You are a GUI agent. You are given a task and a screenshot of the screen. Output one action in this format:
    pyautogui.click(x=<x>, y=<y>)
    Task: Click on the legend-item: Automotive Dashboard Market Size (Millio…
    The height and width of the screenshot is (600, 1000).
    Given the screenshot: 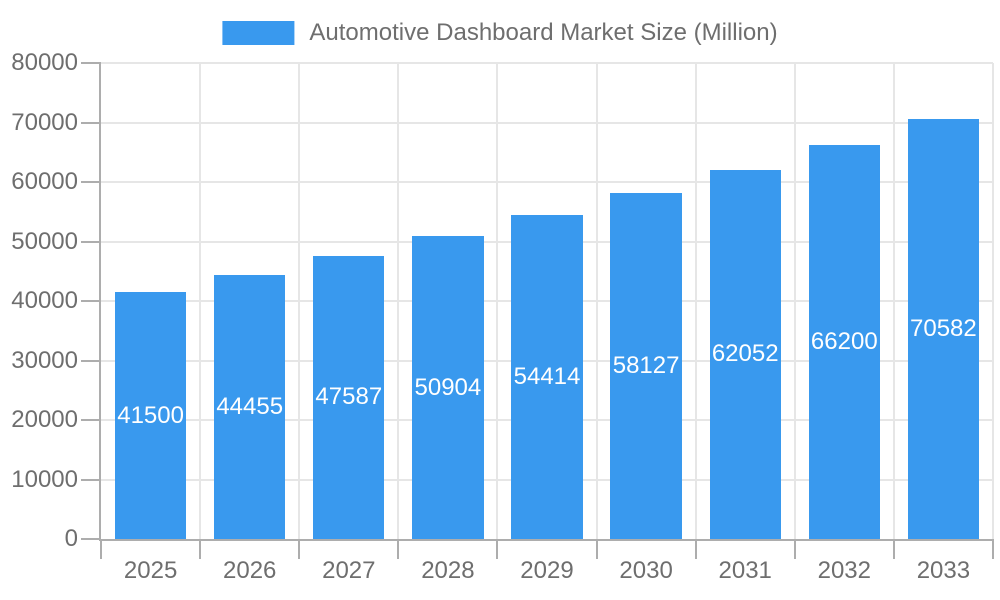 What is the action you would take?
    pyautogui.click(x=500, y=33)
    